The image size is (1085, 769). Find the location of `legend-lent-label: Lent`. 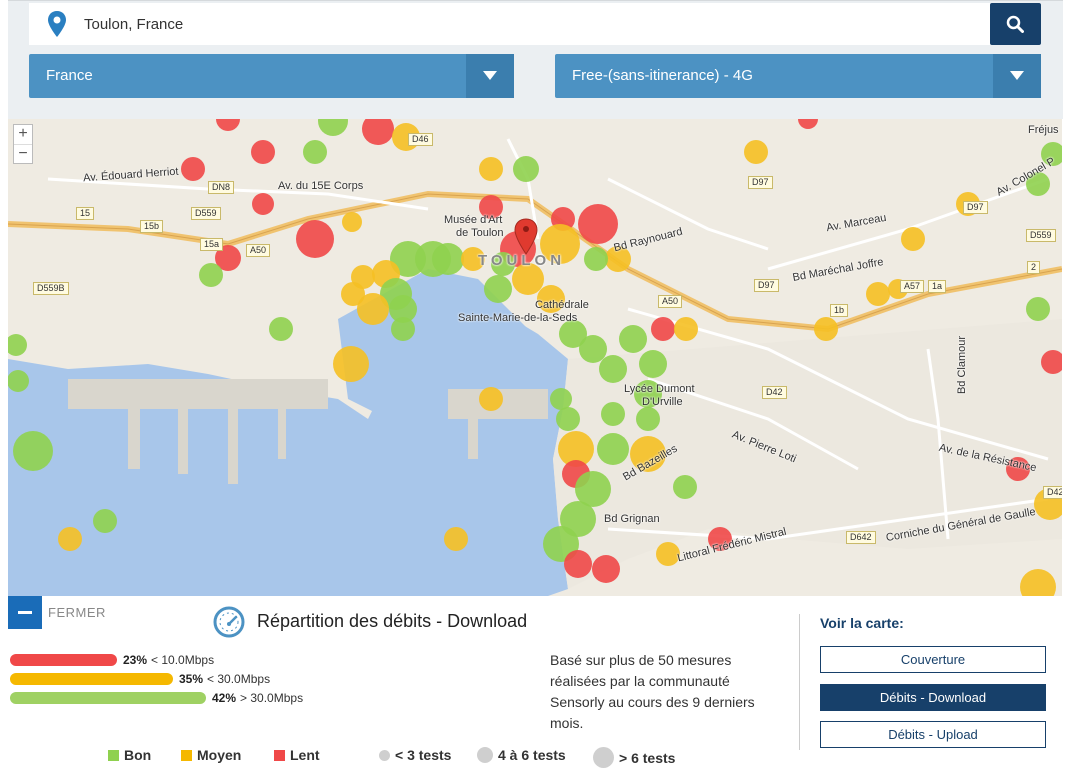

legend-lent-label: Lent is located at coordinates (305, 755).